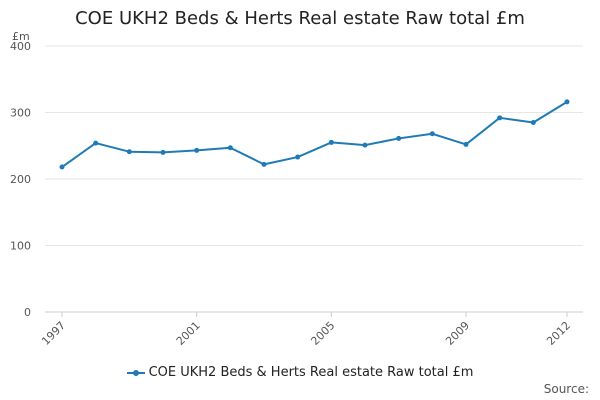 The height and width of the screenshot is (400, 600). Describe the element at coordinates (21, 36) in the screenshot. I see `y-axis-unit-label: £m` at that location.